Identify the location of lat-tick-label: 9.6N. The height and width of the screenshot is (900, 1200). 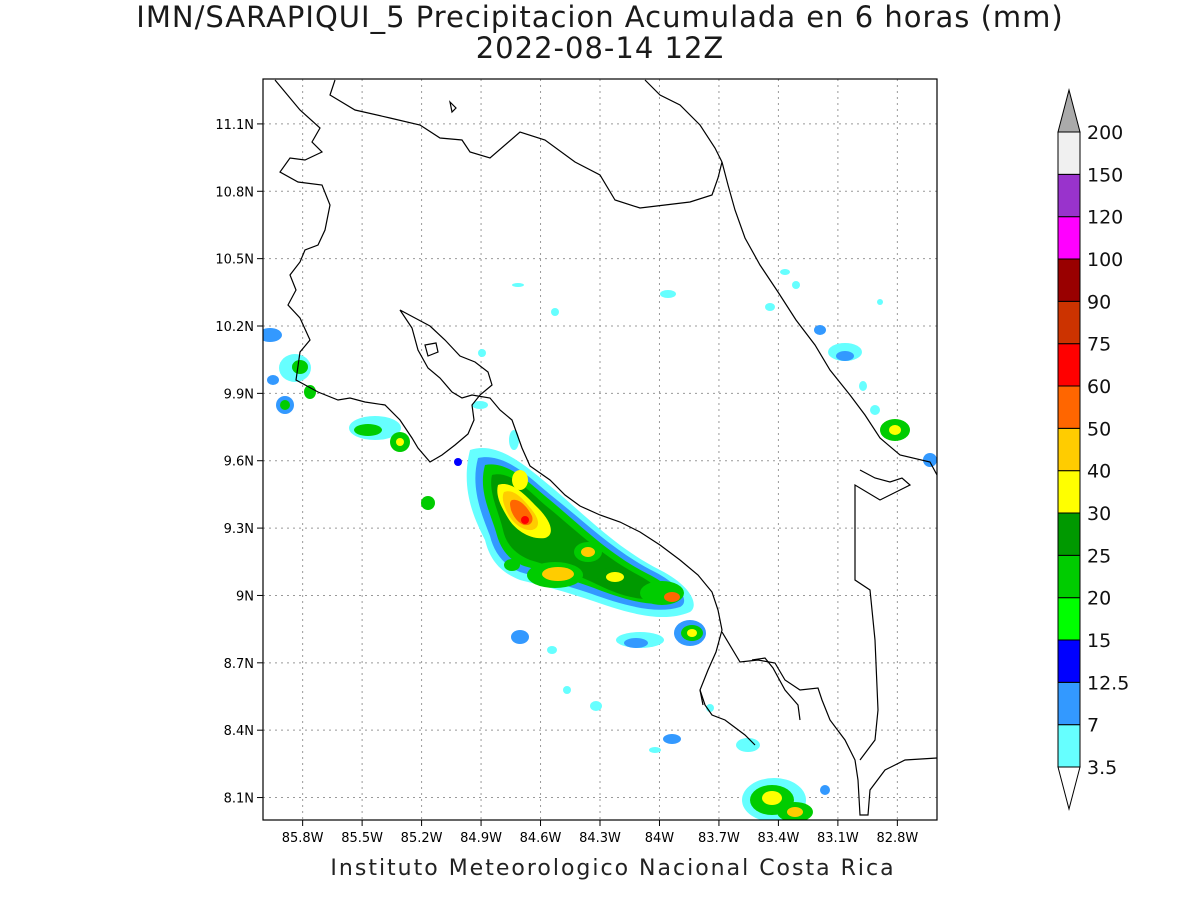
(239, 462).